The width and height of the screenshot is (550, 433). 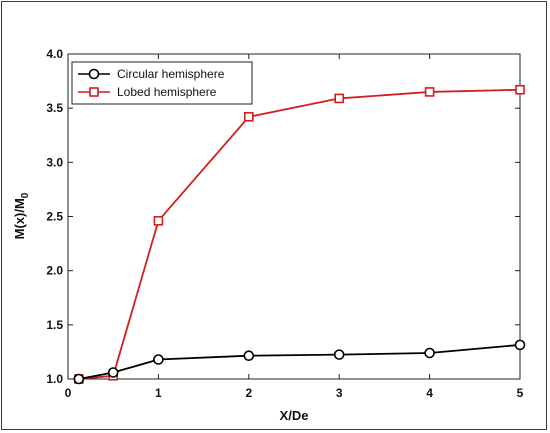 I want to click on legend-box, so click(x=162, y=83).